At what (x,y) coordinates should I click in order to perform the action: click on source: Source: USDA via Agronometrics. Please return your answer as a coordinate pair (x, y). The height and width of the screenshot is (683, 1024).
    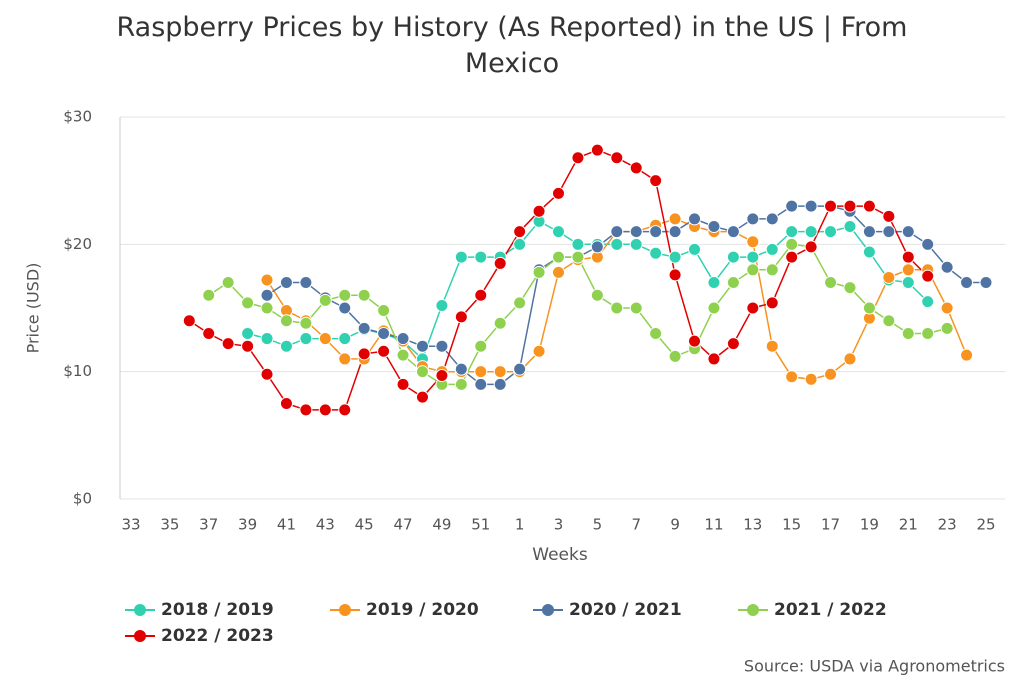
    Looking at the image, I should click on (874, 666).